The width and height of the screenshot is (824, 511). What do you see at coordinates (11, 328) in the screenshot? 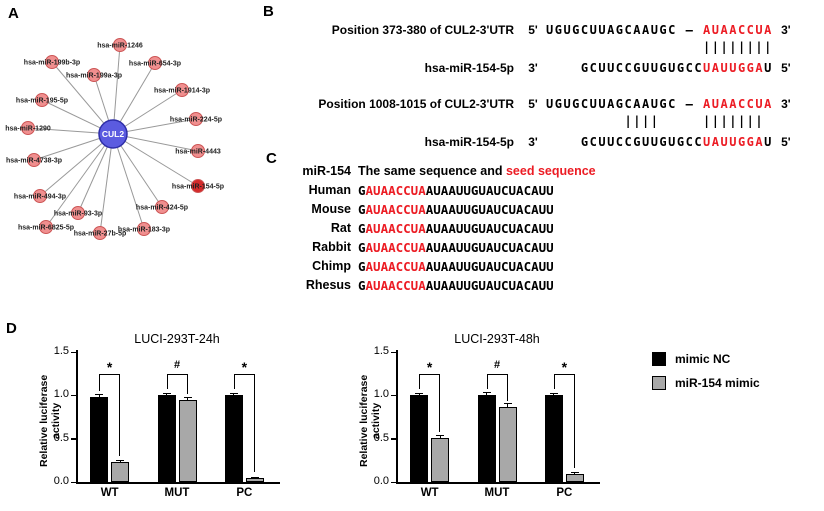
I see `panel-d-label: D` at bounding box center [11, 328].